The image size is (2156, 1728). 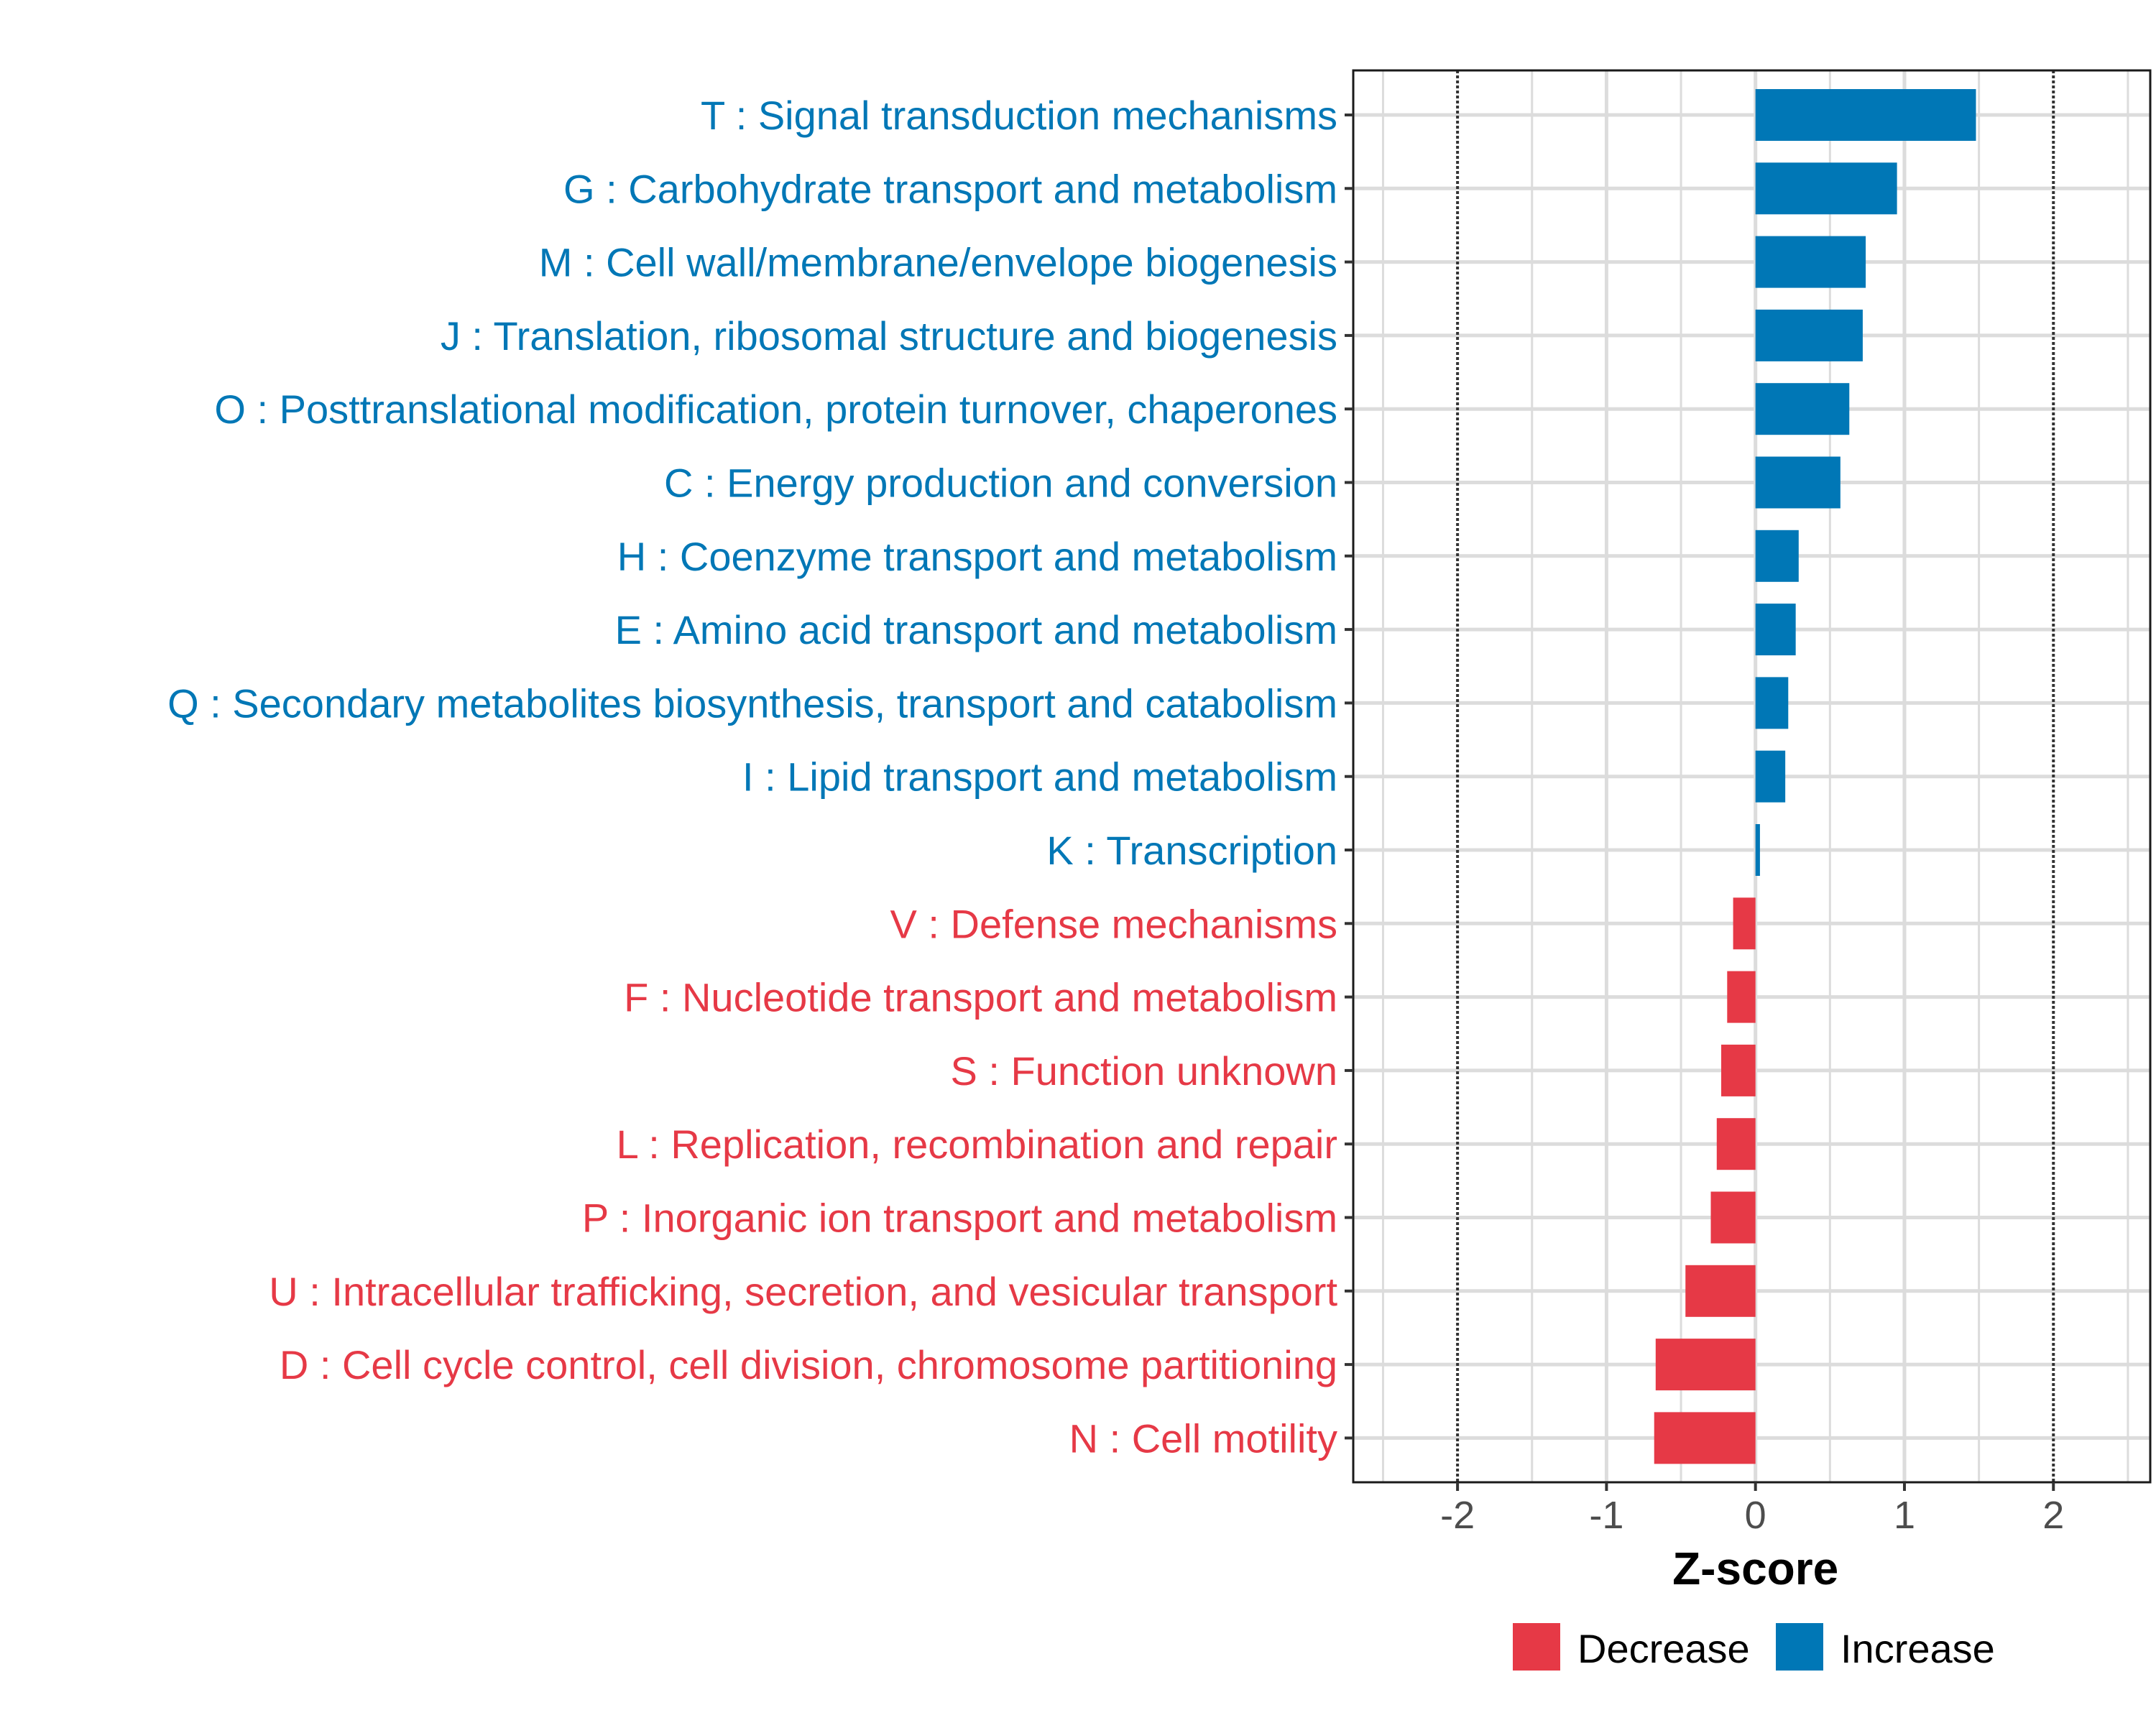 I want to click on legend-label: Increase, so click(x=1918, y=1649).